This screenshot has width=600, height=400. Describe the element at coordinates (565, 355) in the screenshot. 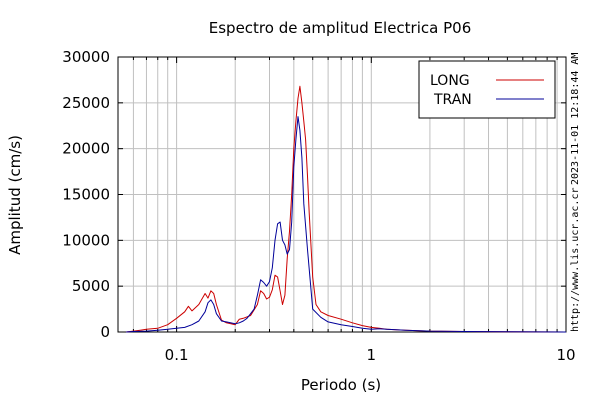

I see `x-tick-label: 10` at that location.